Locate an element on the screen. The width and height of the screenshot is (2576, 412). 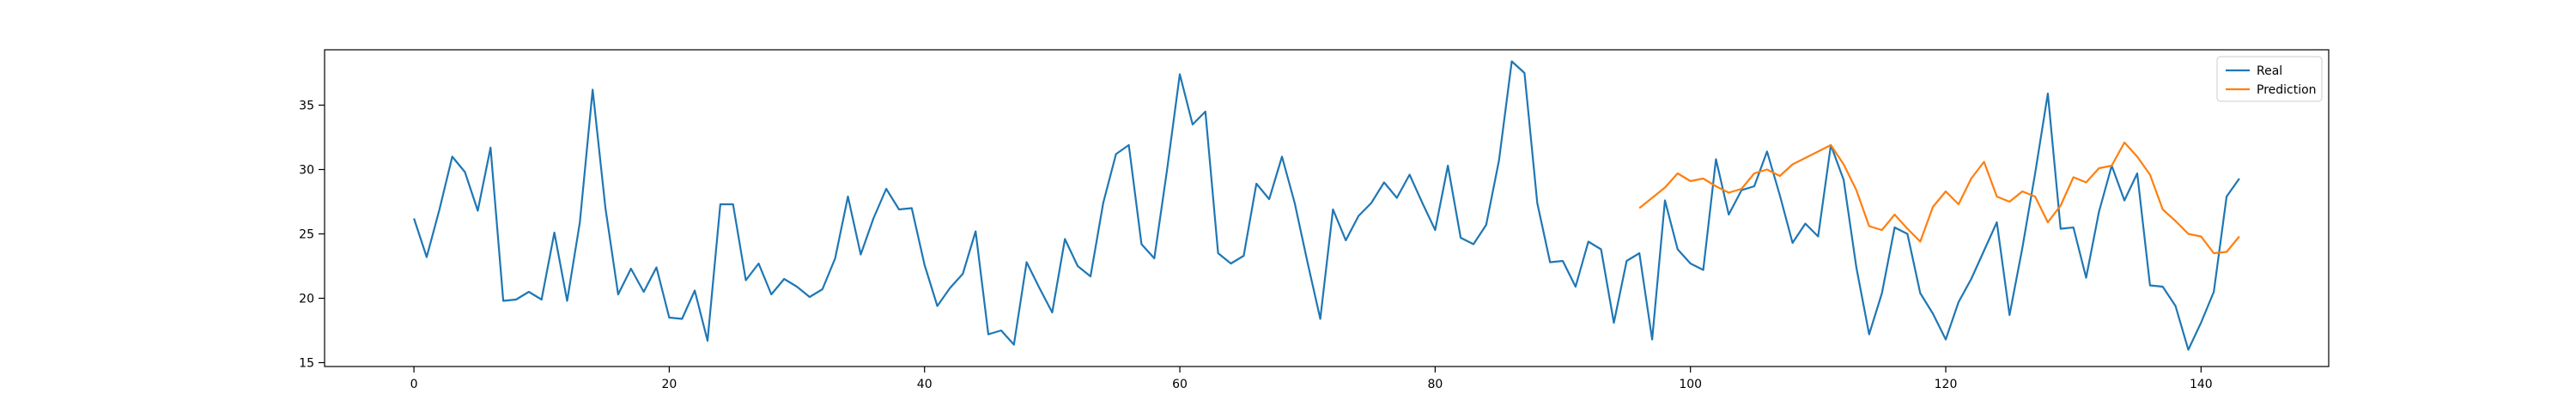
x-tick-label: 140 is located at coordinates (2201, 384).